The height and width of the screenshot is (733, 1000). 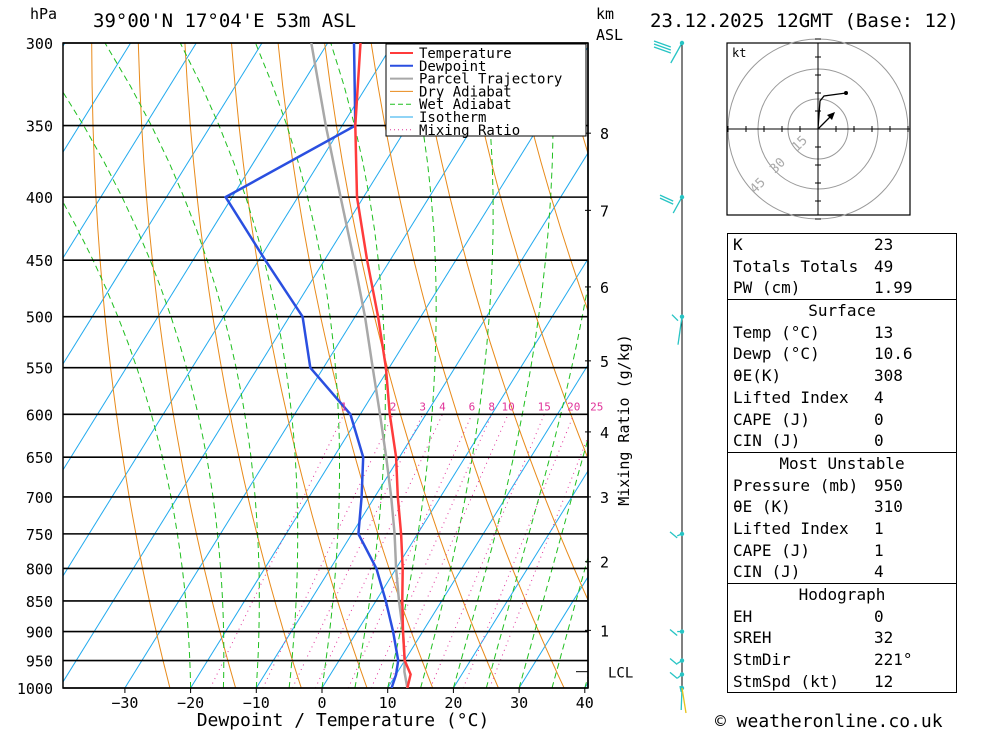 I want to click on most-unstable-label: Pressure (mb), so click(x=796, y=485).